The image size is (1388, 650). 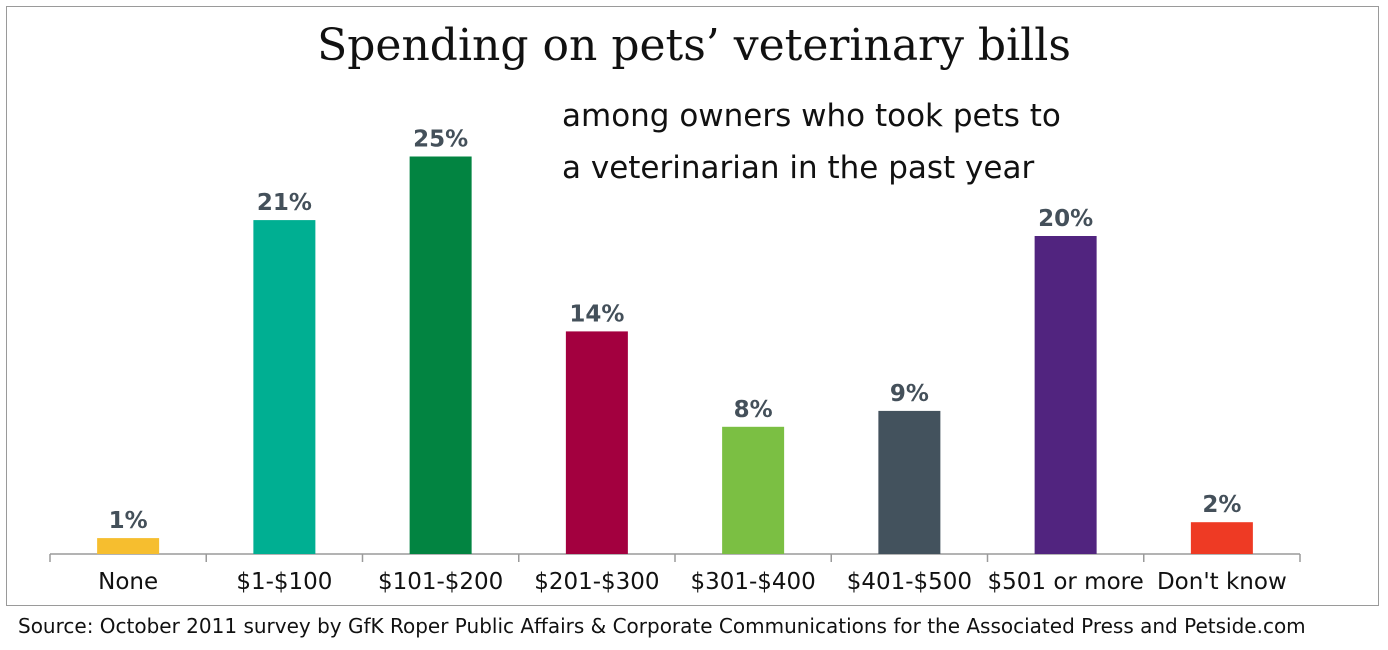 I want to click on chart-title: Spending on pets’ veterinary bills, so click(x=694, y=45).